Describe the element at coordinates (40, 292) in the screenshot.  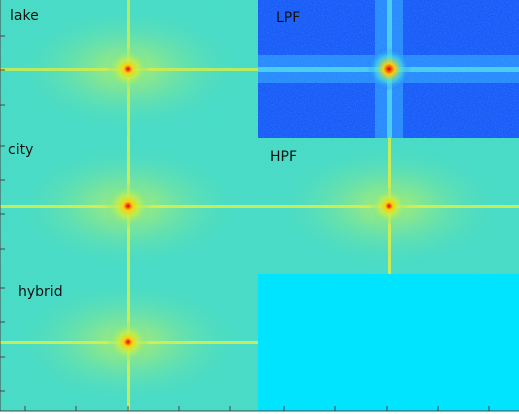
I see `panel-label: hybrid` at that location.